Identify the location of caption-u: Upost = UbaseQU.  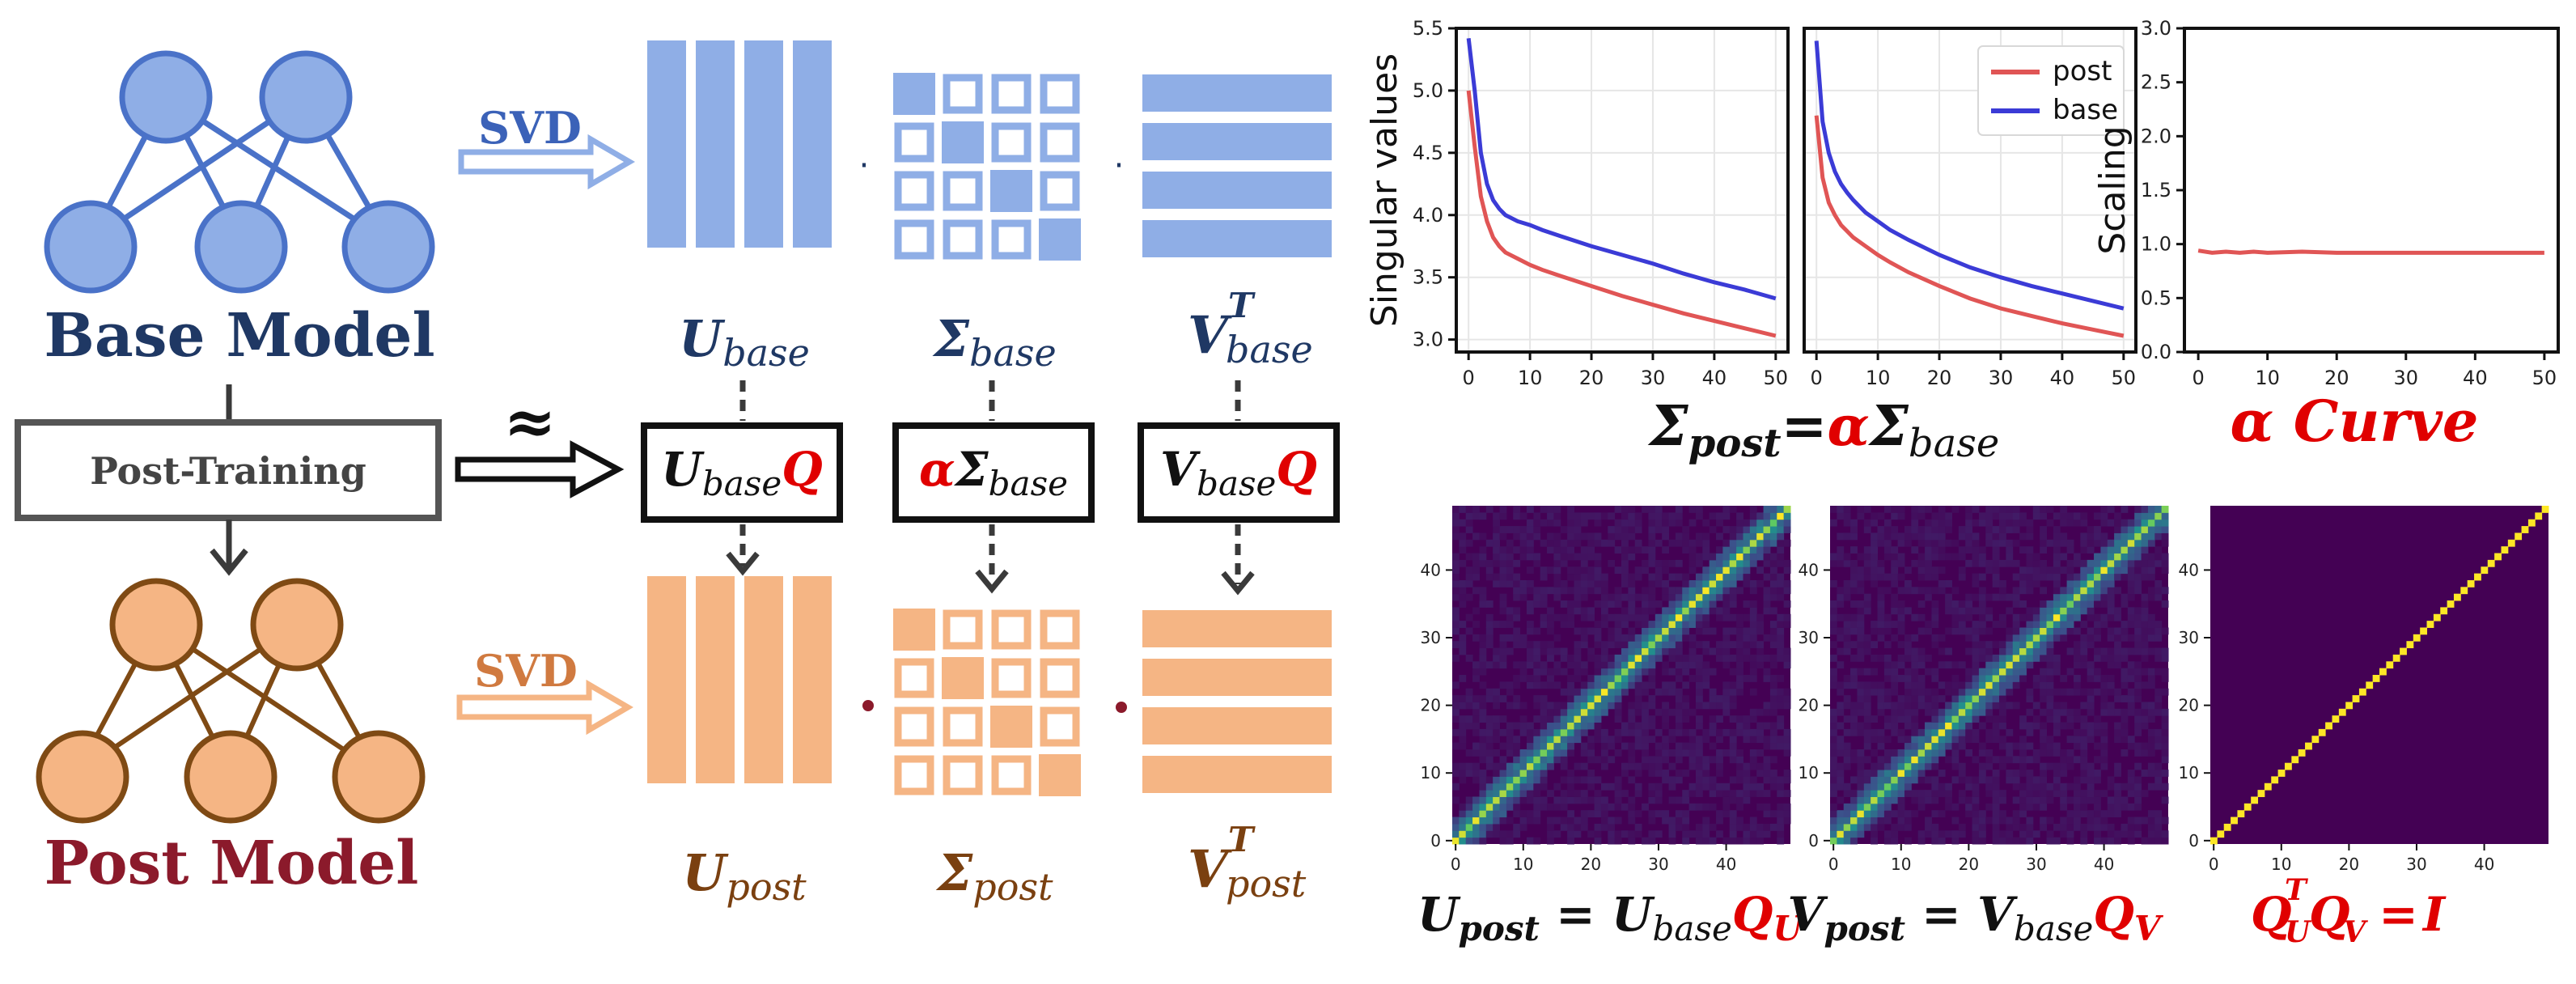
(1610, 918).